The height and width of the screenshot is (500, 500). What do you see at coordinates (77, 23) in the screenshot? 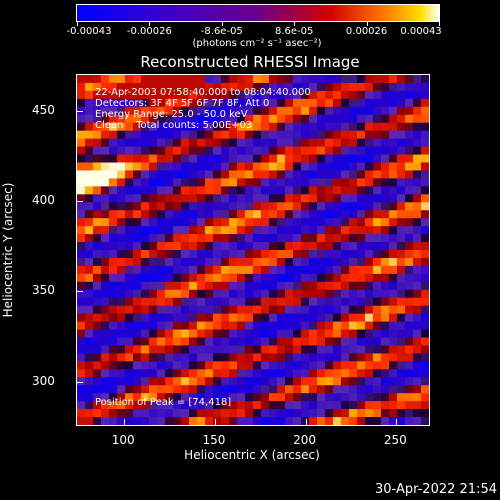
I see `colorbar-tick` at bounding box center [77, 23].